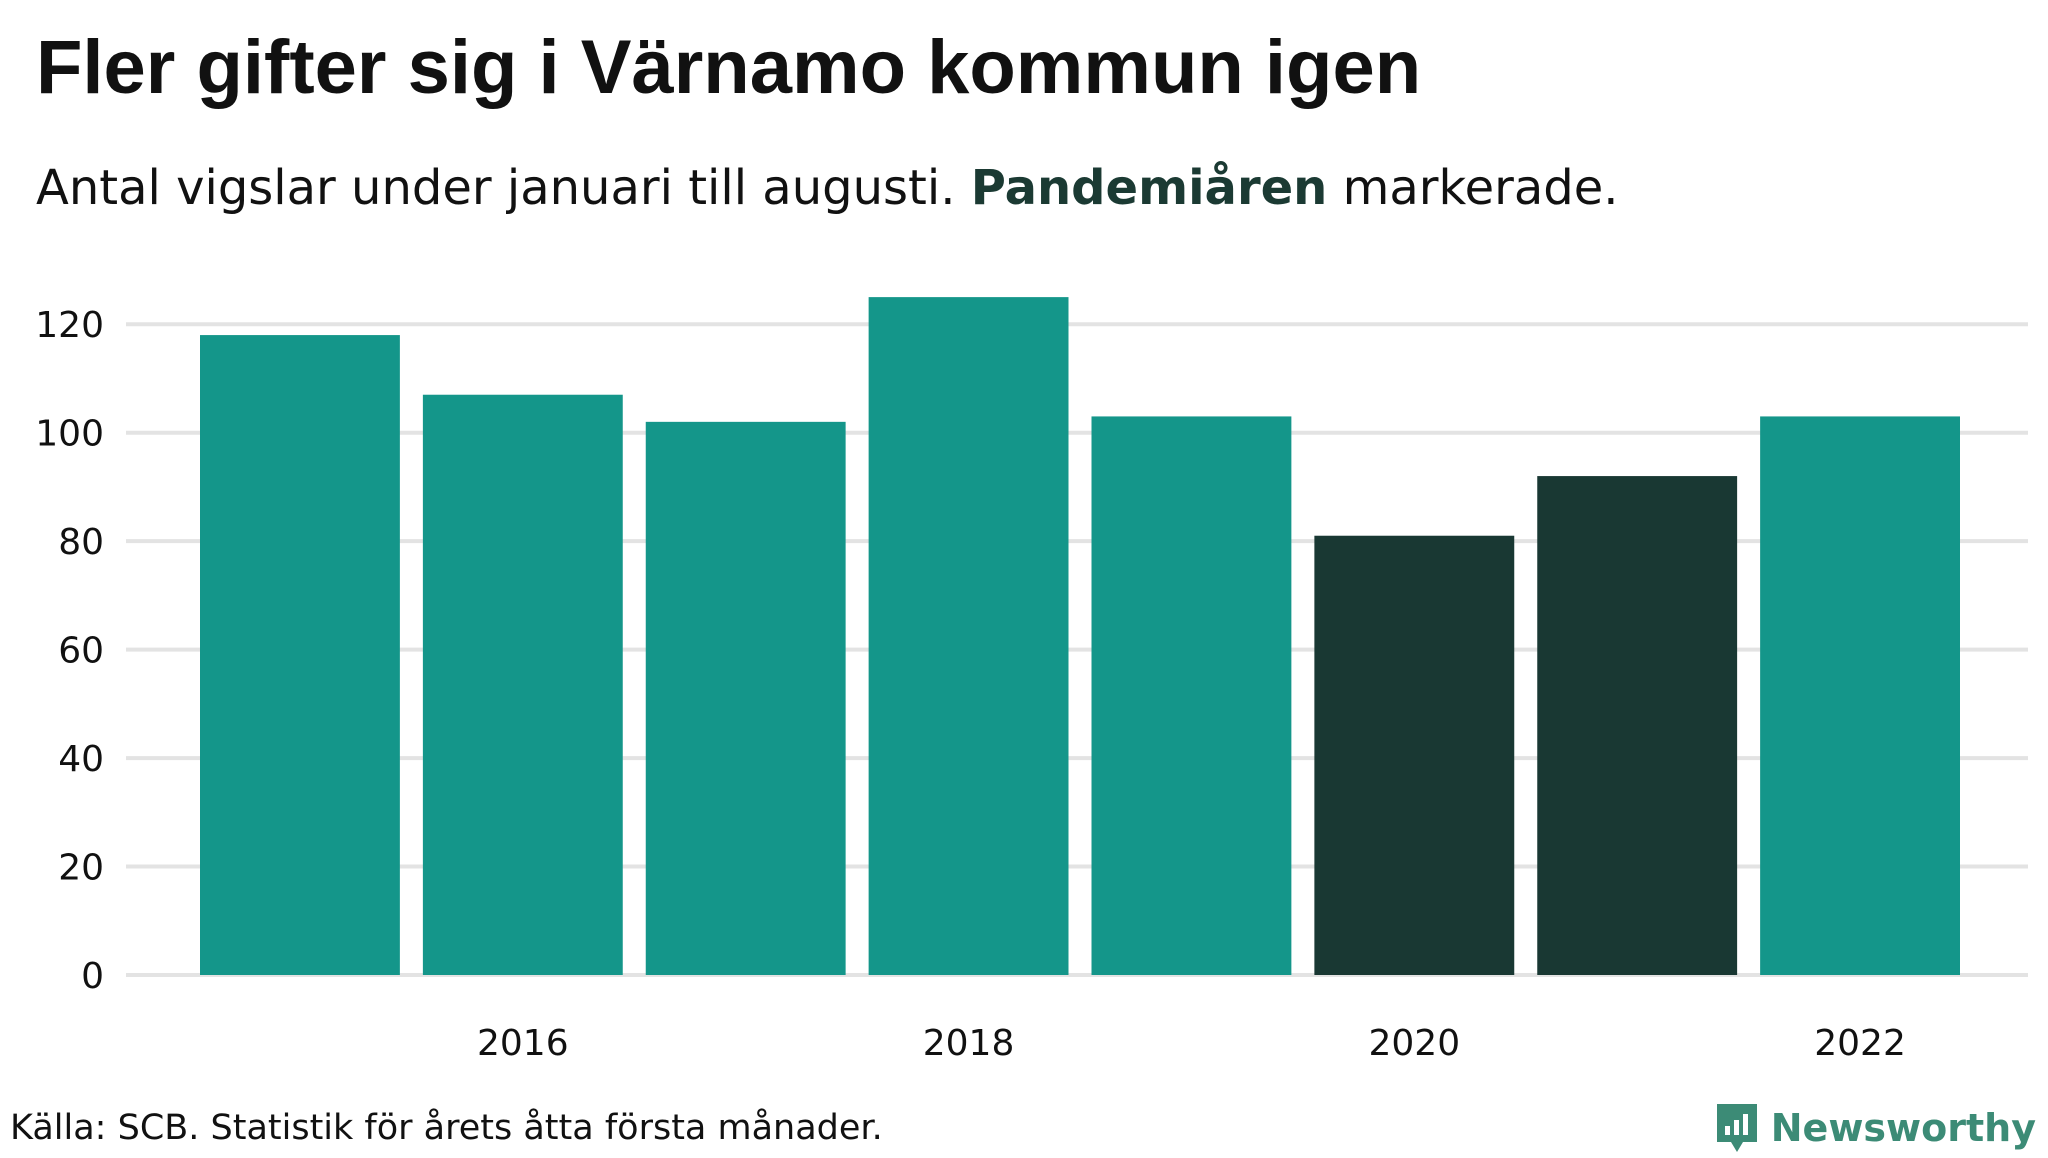 The width and height of the screenshot is (2048, 1158). I want to click on x-tick-label: 2020, so click(1415, 1043).